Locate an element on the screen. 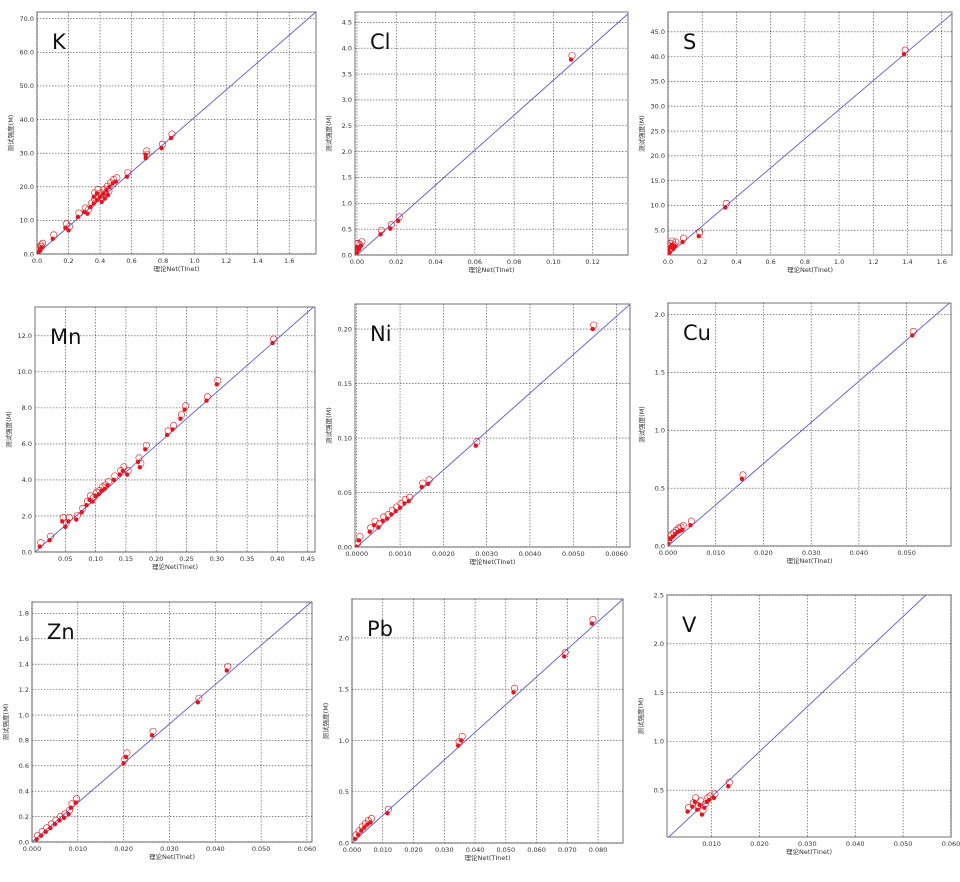  x-tick-label: 0.8 is located at coordinates (163, 261).